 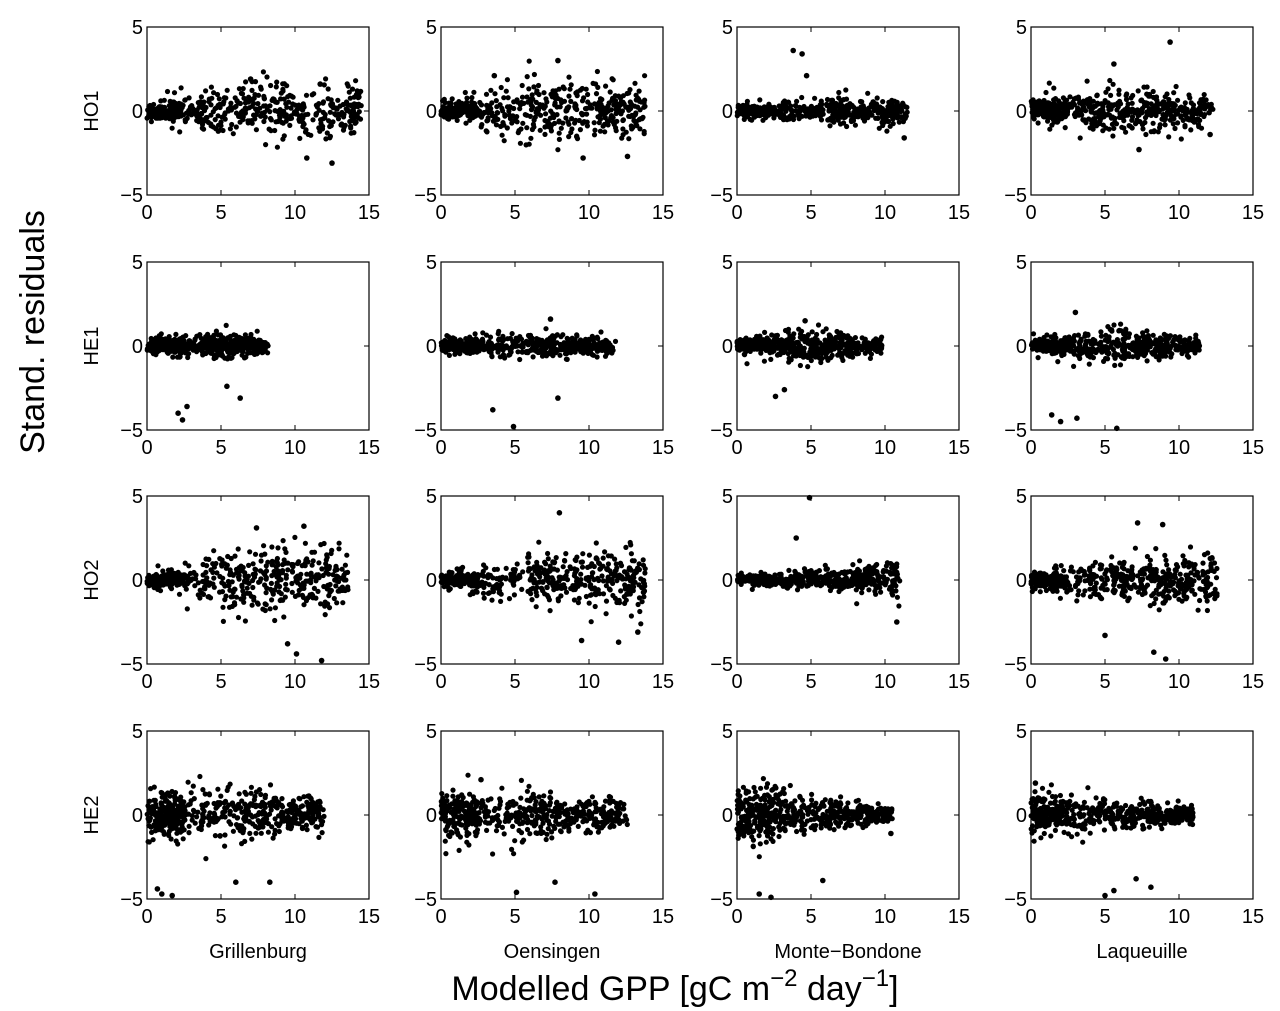 What do you see at coordinates (1179, 448) in the screenshot?
I see `x-tick-label: 10` at bounding box center [1179, 448].